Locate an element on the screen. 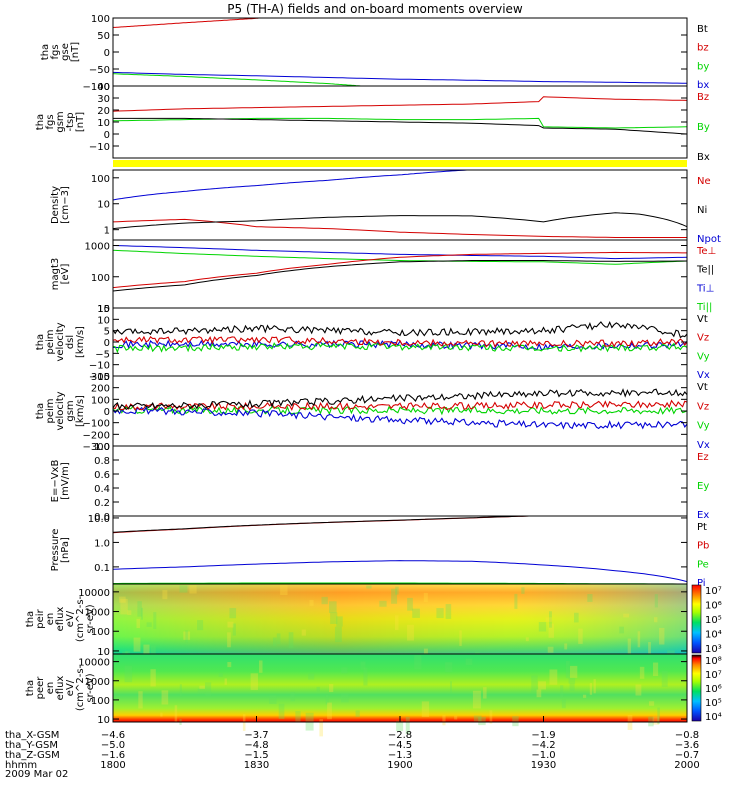 The height and width of the screenshot is (804, 750). peim_velocity_dsl-legend-vy: Vy is located at coordinates (703, 356).